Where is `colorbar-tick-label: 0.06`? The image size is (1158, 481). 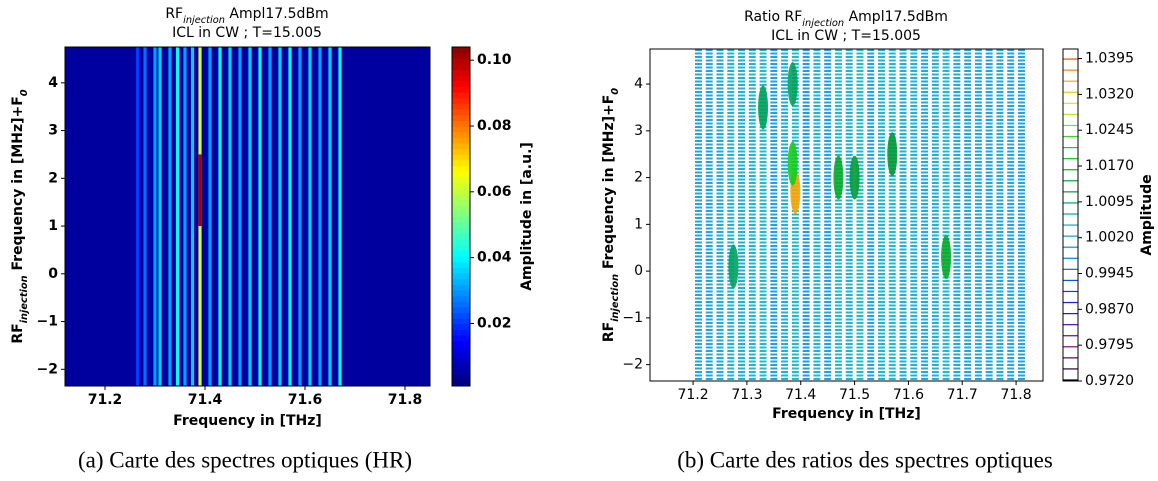 colorbar-tick-label: 0.06 is located at coordinates (494, 192).